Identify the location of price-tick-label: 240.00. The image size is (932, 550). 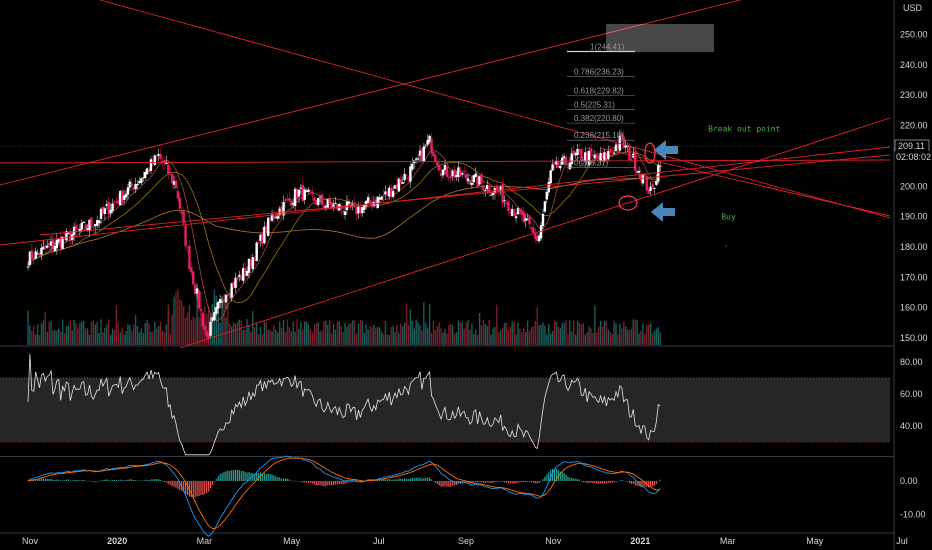
(914, 65).